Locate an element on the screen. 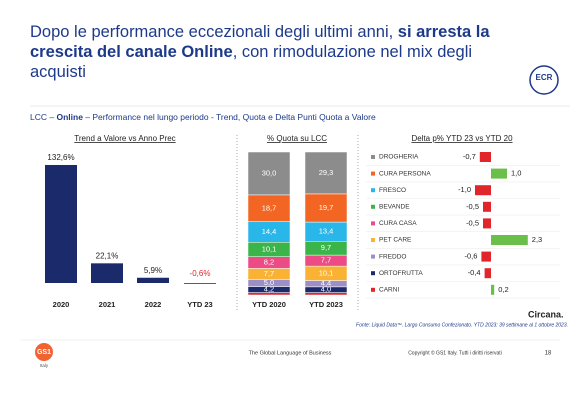  gs1-logo: GS1 is located at coordinates (44, 352).